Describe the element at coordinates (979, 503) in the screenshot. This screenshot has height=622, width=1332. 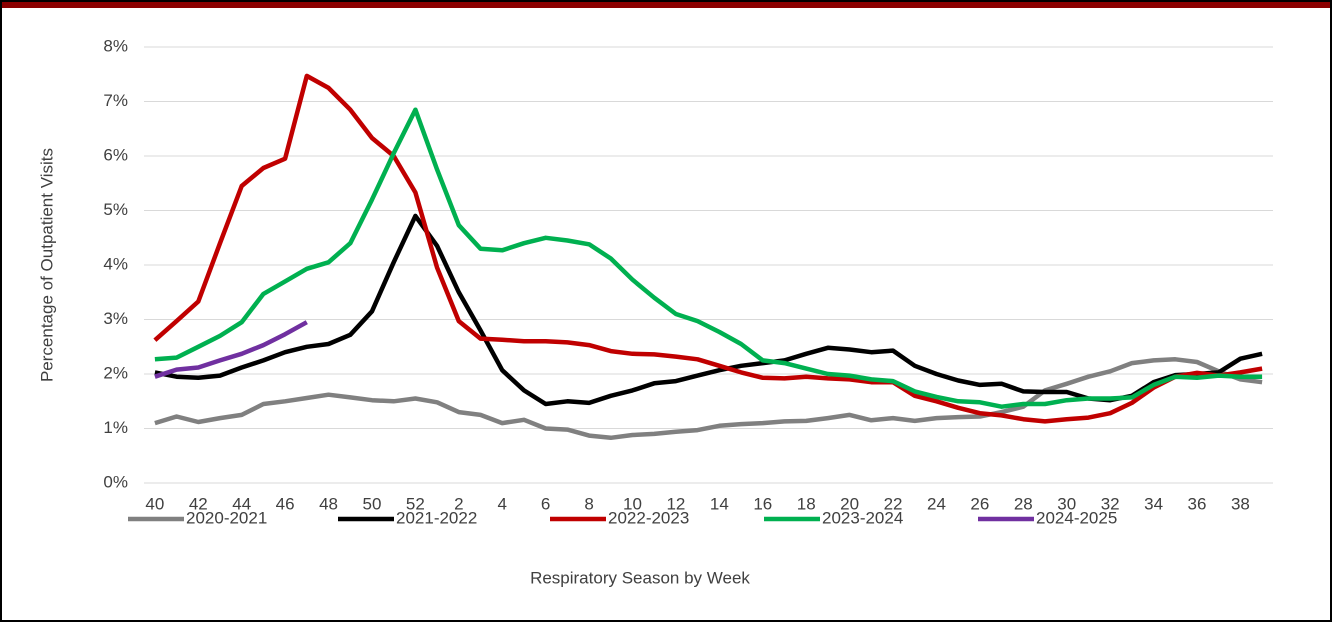
I see `x-tick-label: 26` at that location.